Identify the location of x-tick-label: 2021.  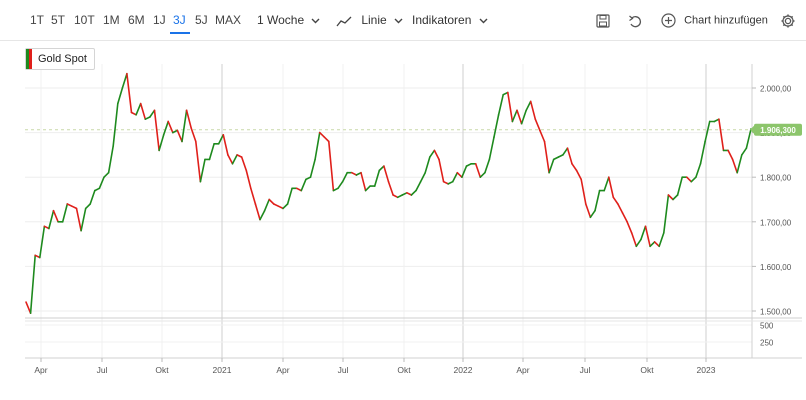
(222, 370).